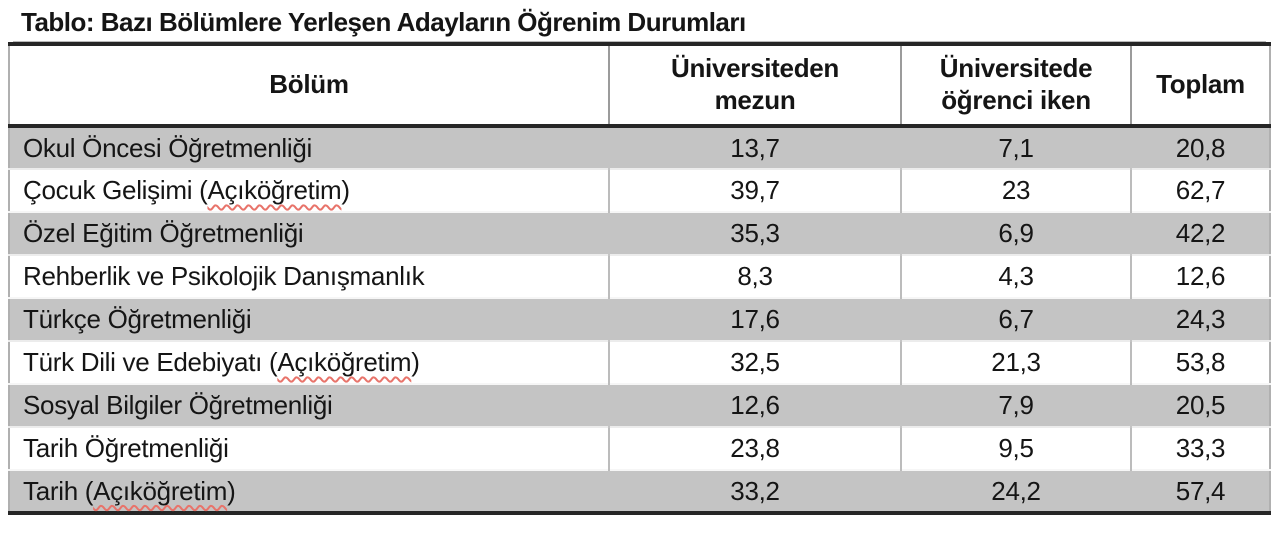  I want to click on table-row: Sosyal Bilgiler Öğretmenliği 12,6 7,9 20,5, so click(639, 405).